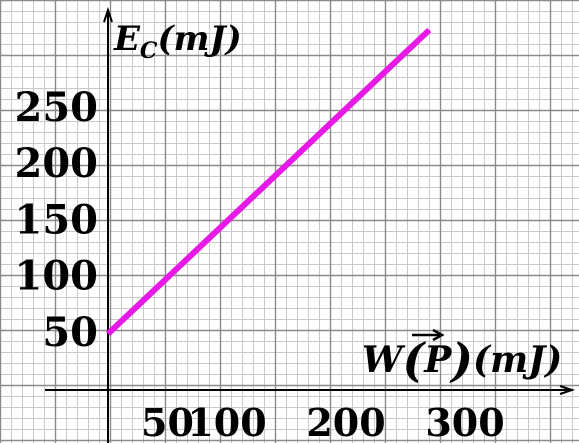  Describe the element at coordinates (345, 421) in the screenshot. I see `x-tick-label: 200` at that location.